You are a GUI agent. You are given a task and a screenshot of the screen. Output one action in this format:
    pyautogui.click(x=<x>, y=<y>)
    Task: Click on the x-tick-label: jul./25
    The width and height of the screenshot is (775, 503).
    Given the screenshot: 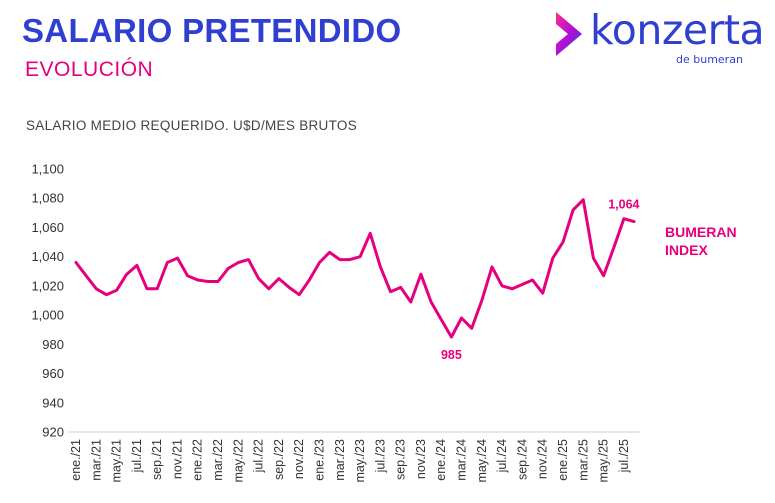 What is the action you would take?
    pyautogui.click(x=624, y=456)
    